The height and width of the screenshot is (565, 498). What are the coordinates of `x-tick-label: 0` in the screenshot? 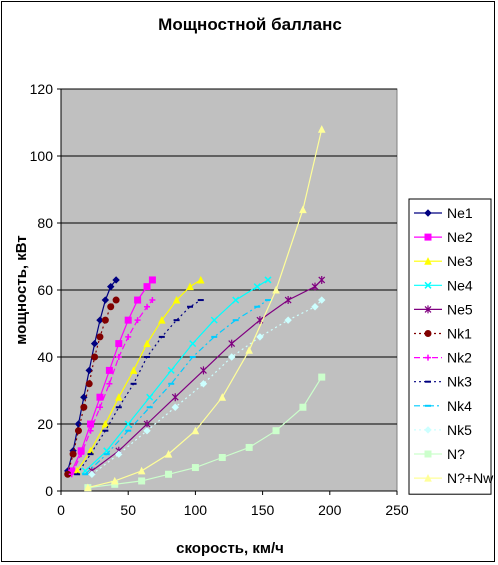 It's located at (61, 510).